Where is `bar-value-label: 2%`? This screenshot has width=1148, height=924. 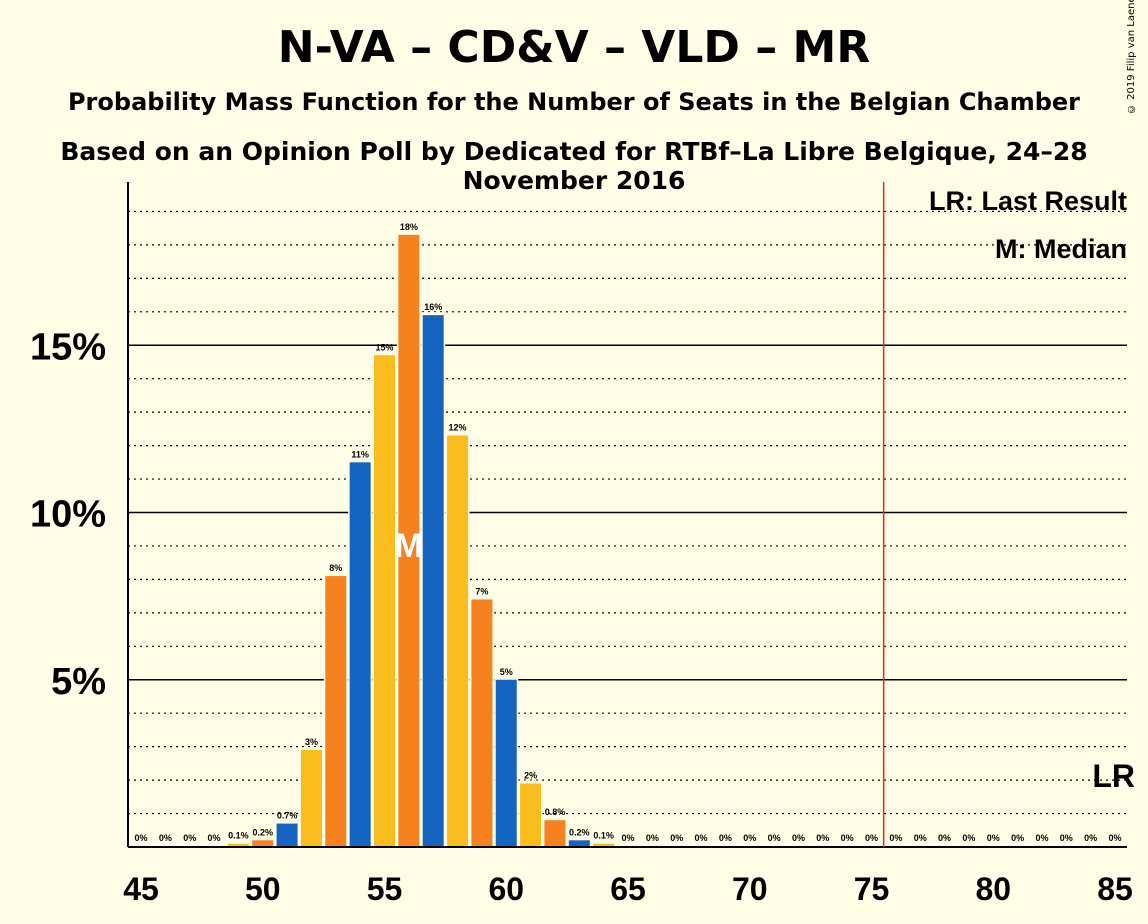
bar-value-label: 2% is located at coordinates (530, 775).